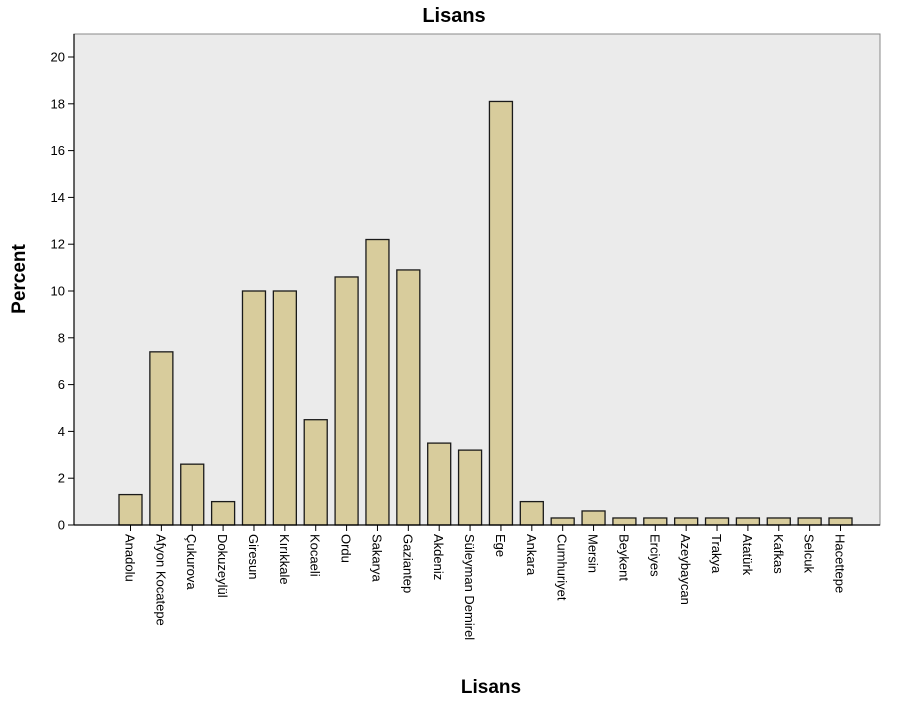 This screenshot has height=702, width=901. I want to click on x-tick-label: Afyon Kocatepe, so click(160, 580).